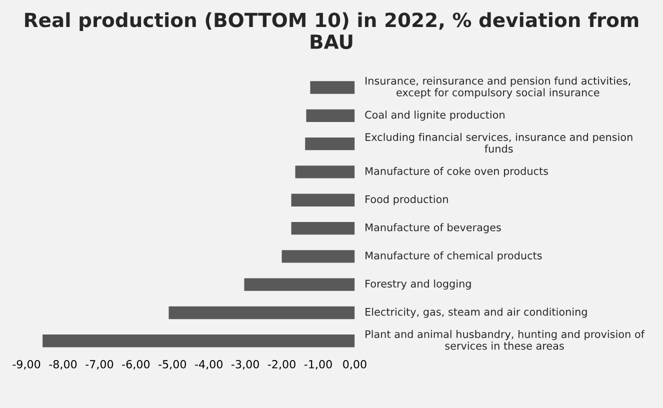  What do you see at coordinates (434, 115) in the screenshot?
I see `y-tick-label: Coal and lignite production` at bounding box center [434, 115].